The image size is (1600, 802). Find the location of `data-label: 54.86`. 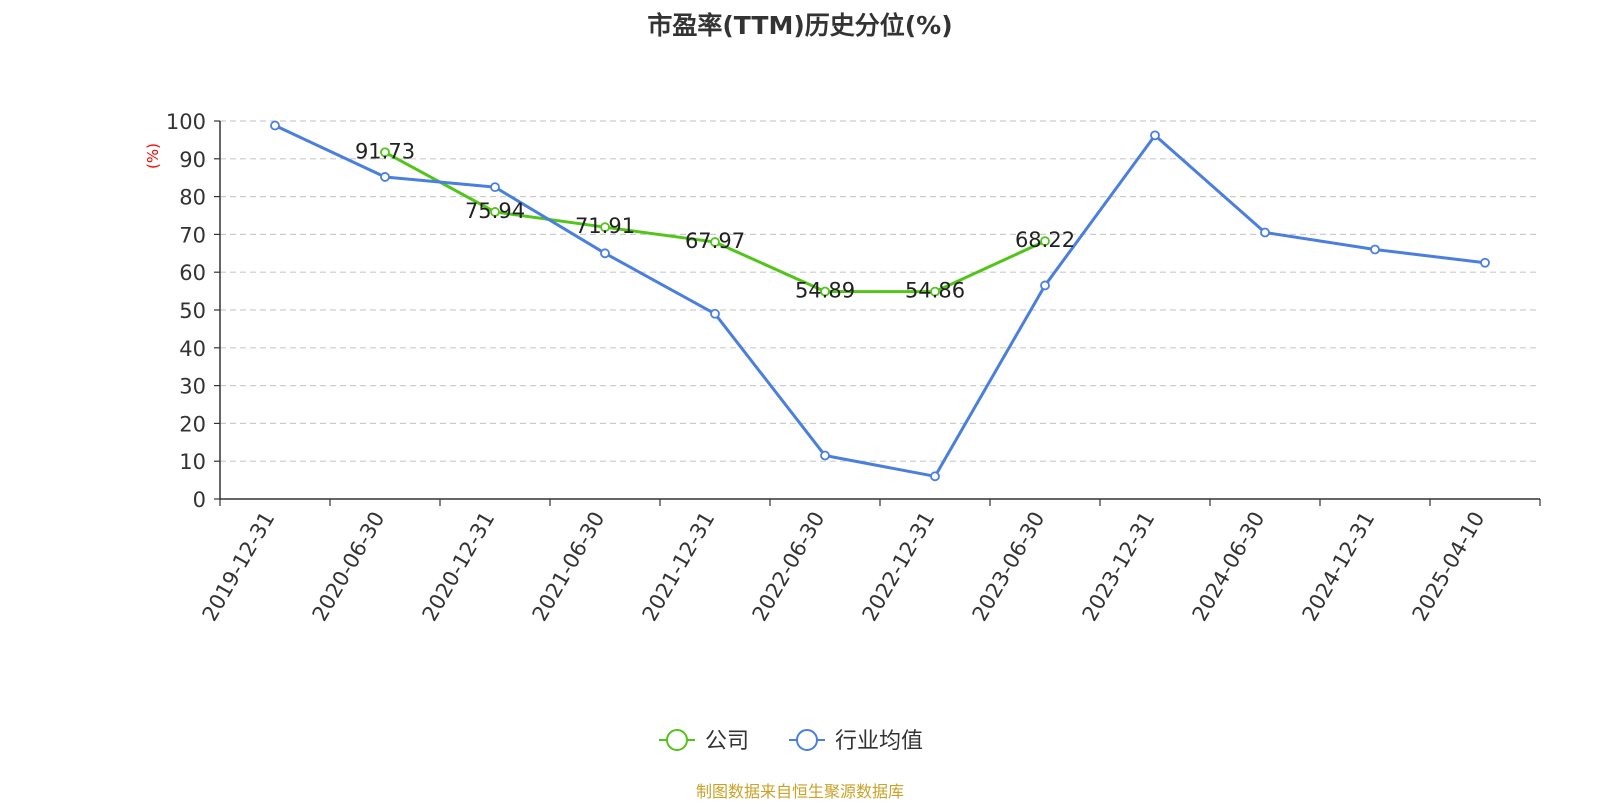

data-label: 54.86 is located at coordinates (935, 291).